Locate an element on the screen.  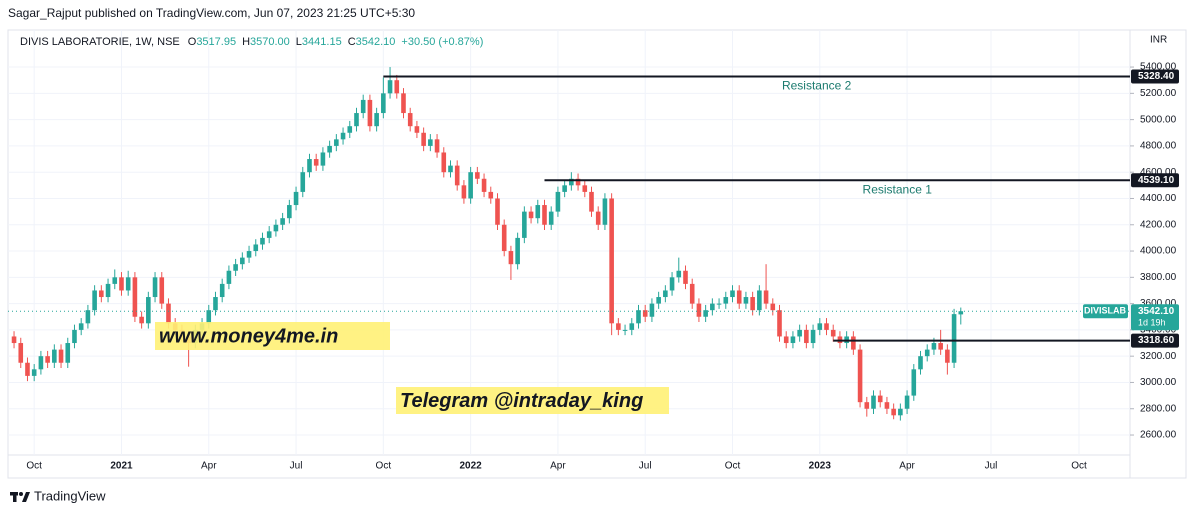
annotation-box is located at coordinates (532, 400).